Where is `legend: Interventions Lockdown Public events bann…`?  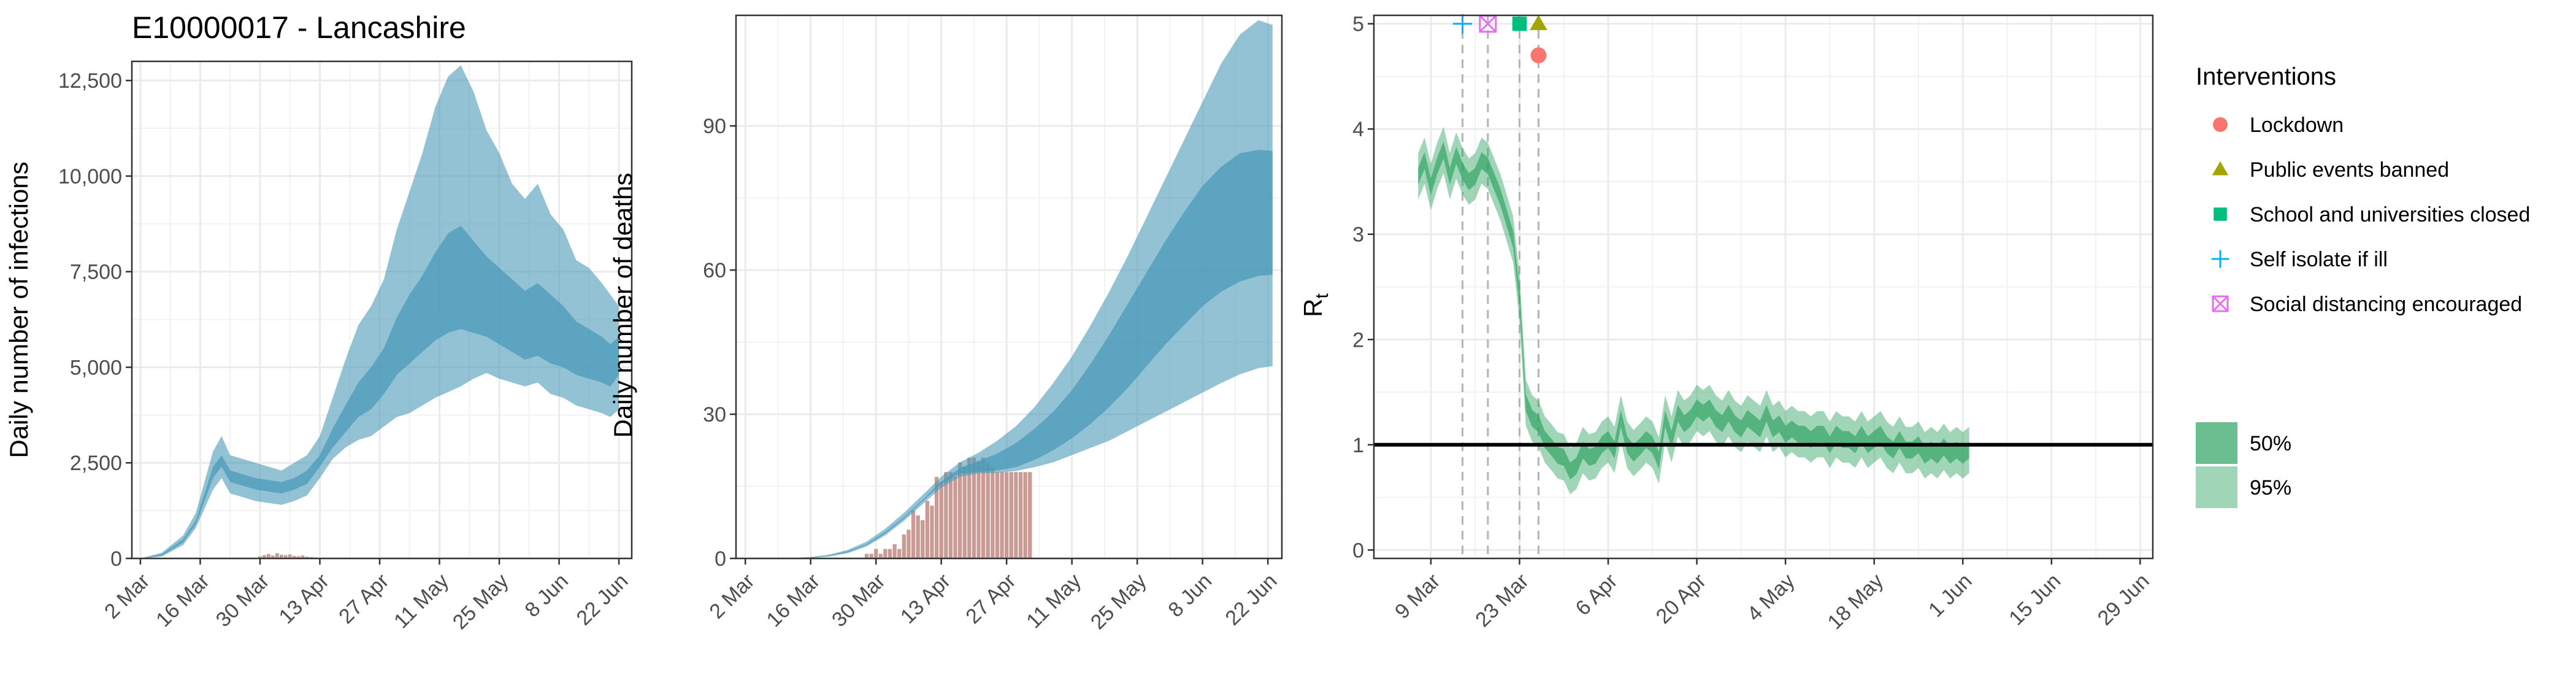
legend: Interventions Lockdown Public events bann… is located at coordinates (2363, 285).